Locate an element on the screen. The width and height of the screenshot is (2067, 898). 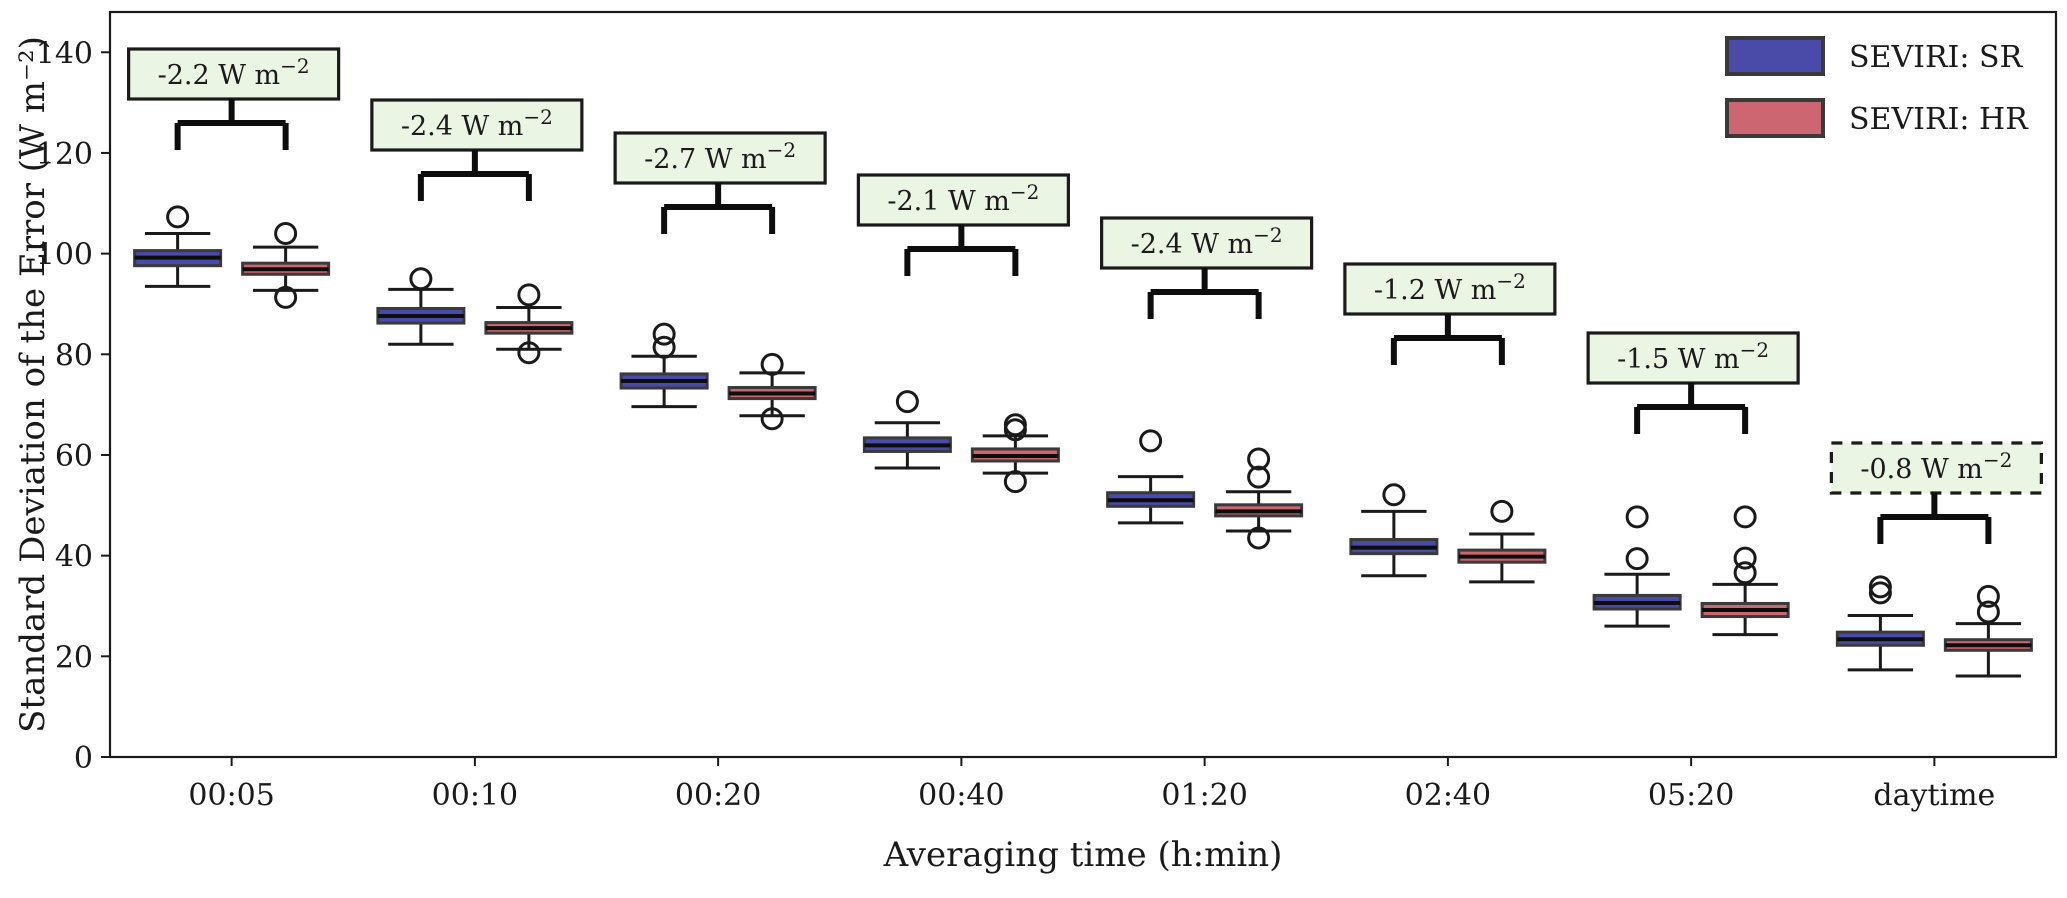
box-SEVIRIHR-00:05 is located at coordinates (286, 265).